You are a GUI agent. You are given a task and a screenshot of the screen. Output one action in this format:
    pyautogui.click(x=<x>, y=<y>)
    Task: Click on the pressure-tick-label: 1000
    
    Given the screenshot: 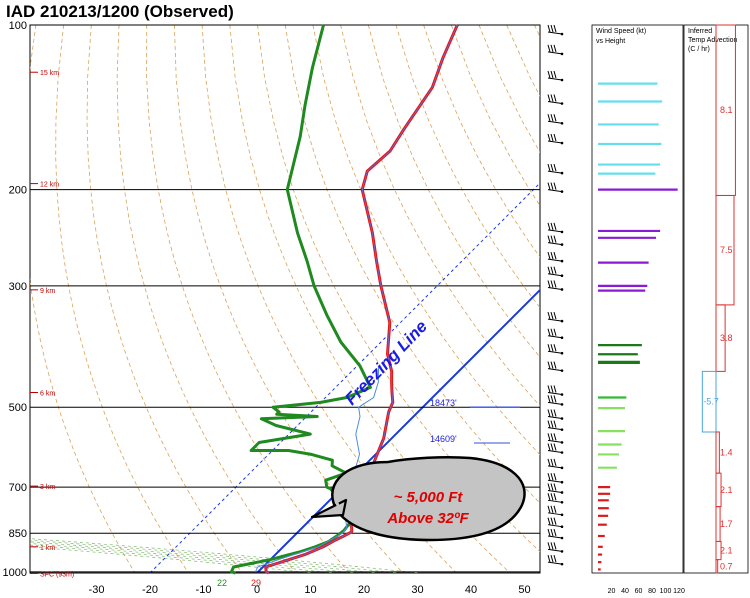 What is the action you would take?
    pyautogui.click(x=15, y=573)
    